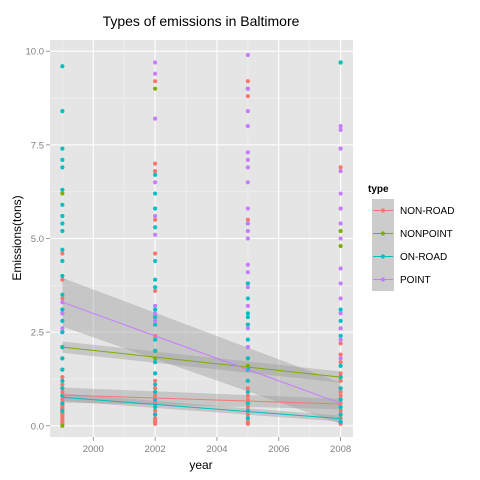 The height and width of the screenshot is (480, 480). What do you see at coordinates (37, 145) in the screenshot?
I see `y-tick-label: 7.5` at bounding box center [37, 145].